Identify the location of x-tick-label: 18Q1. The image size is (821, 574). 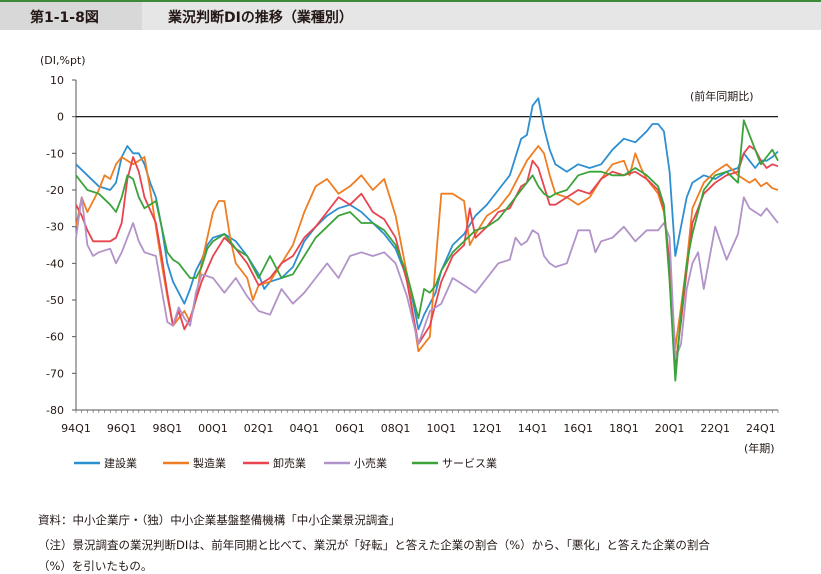
(624, 428).